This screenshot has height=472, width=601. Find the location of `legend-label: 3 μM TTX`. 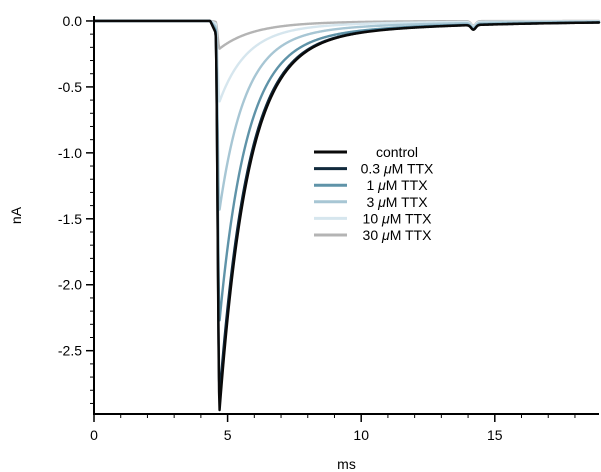

legend-label: 3 μM TTX is located at coordinates (397, 202).